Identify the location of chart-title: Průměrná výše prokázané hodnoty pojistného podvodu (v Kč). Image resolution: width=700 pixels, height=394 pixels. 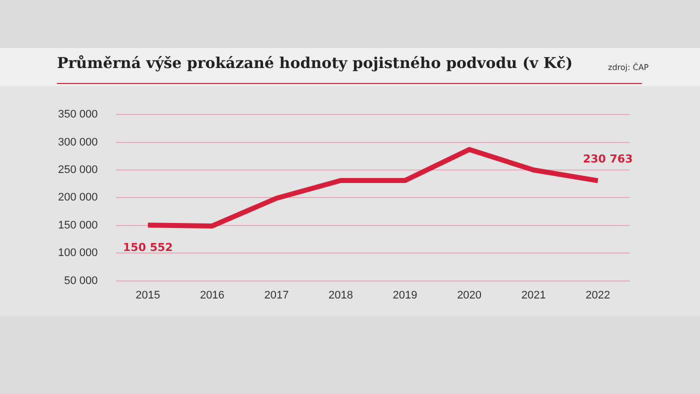
(315, 63).